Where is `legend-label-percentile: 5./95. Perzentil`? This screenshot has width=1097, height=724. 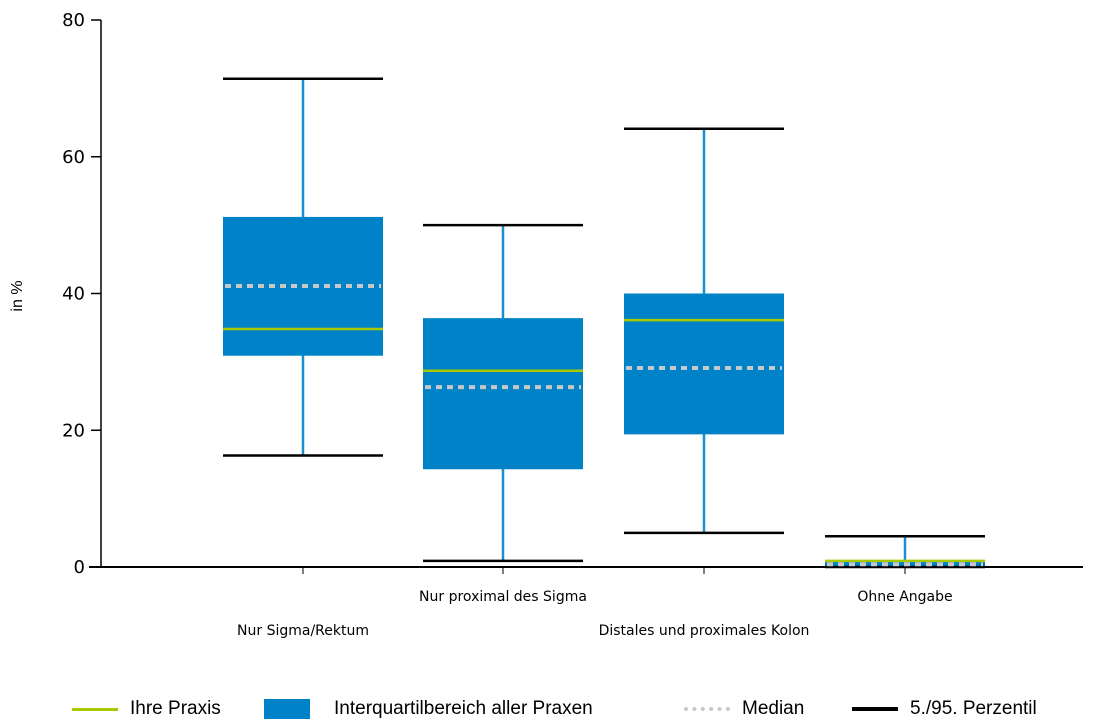 legend-label-percentile: 5./95. Perzentil is located at coordinates (973, 708).